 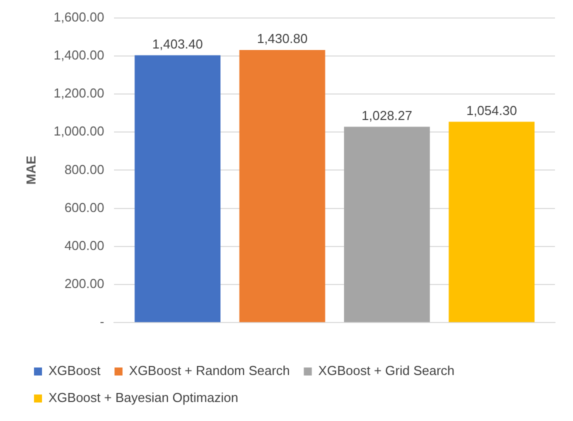 What do you see at coordinates (102, 322) in the screenshot?
I see `y-tick-label: -` at bounding box center [102, 322].